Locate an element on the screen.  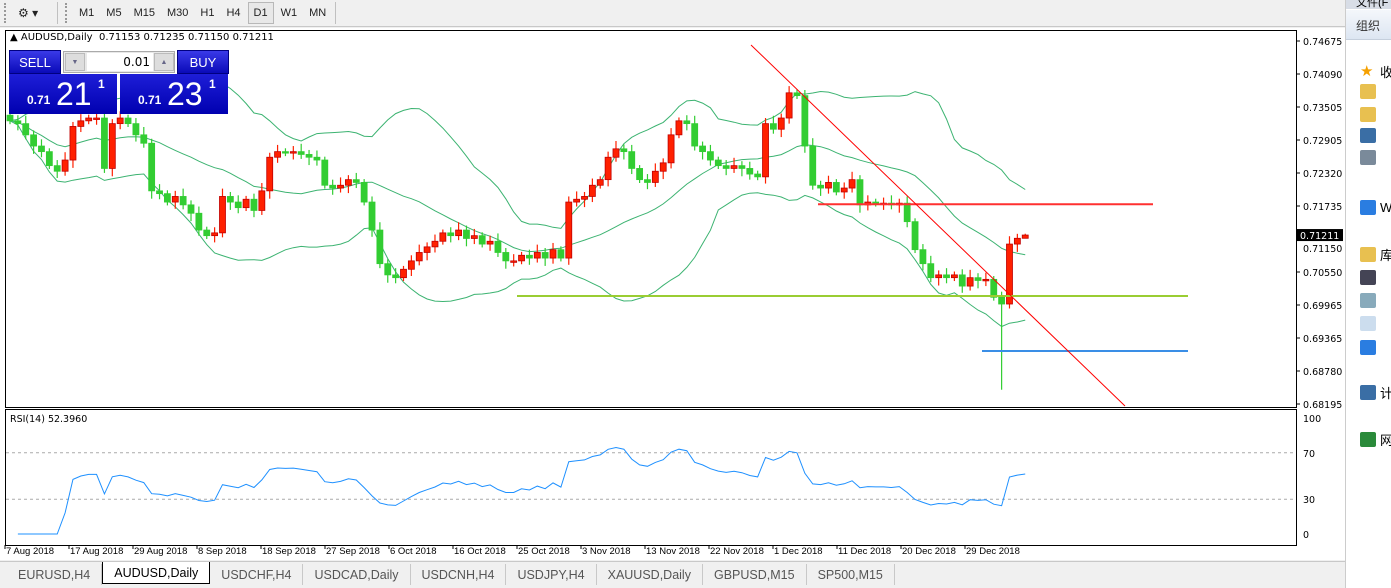
lot-size-stepper: ▼ ▲ is located at coordinates (119, 62).